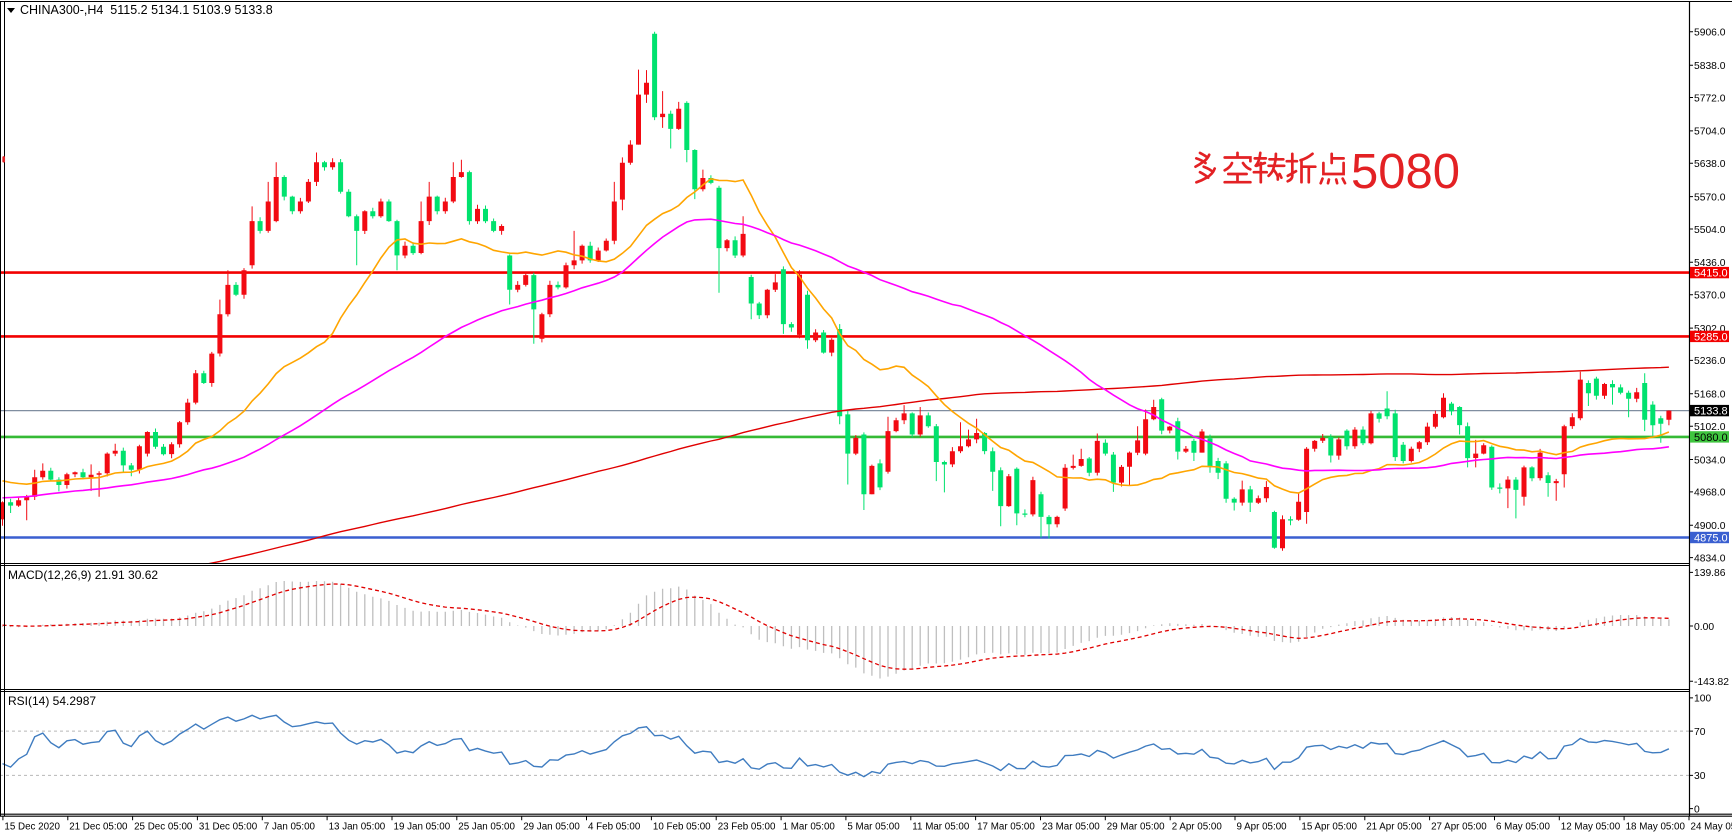 The height and width of the screenshot is (837, 1732). Describe the element at coordinates (1262, 827) in the screenshot. I see `svg-text: 9 Apr 05:00` at that location.